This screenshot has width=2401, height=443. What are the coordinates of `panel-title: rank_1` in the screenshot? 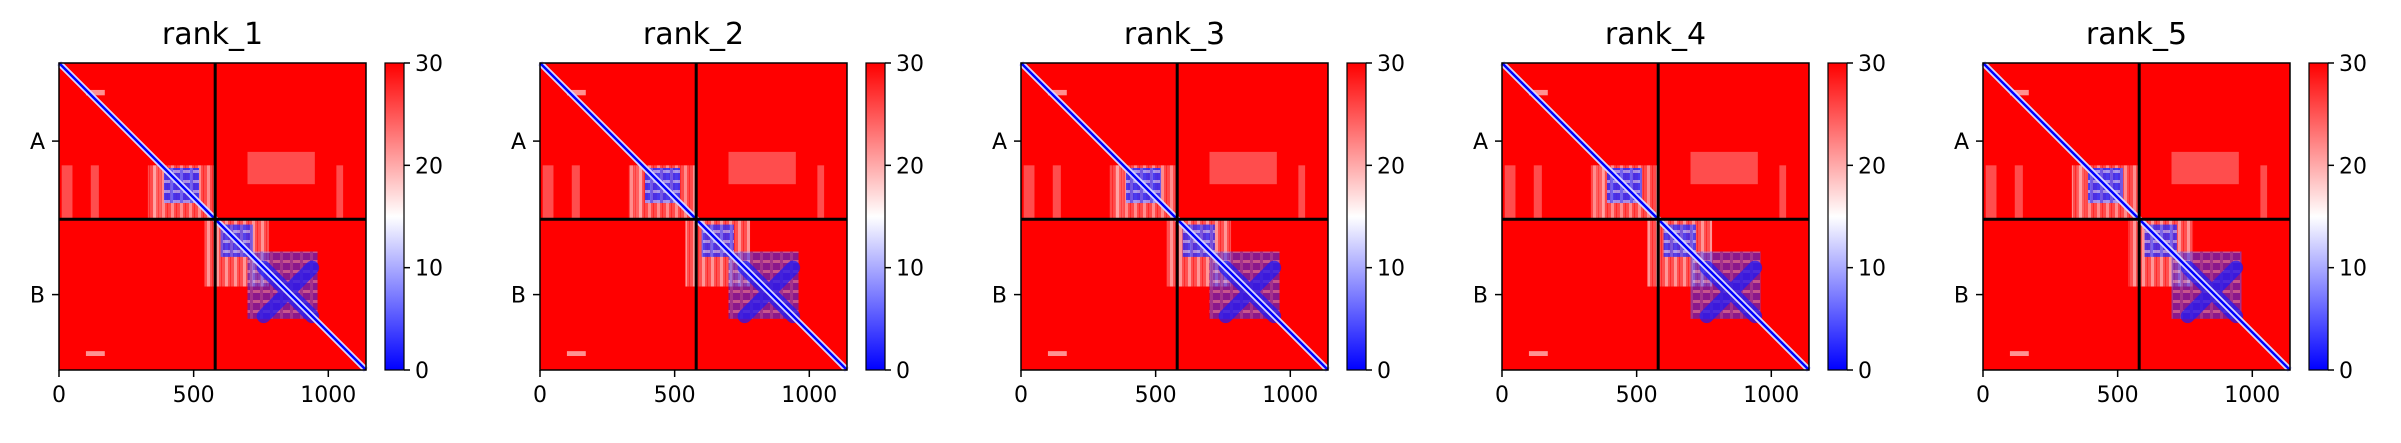 It's located at (212, 34).